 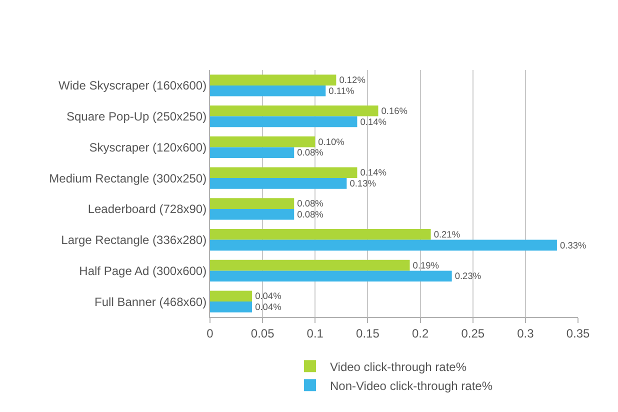 I want to click on legend-label: Video click-through rate%, so click(x=398, y=367).